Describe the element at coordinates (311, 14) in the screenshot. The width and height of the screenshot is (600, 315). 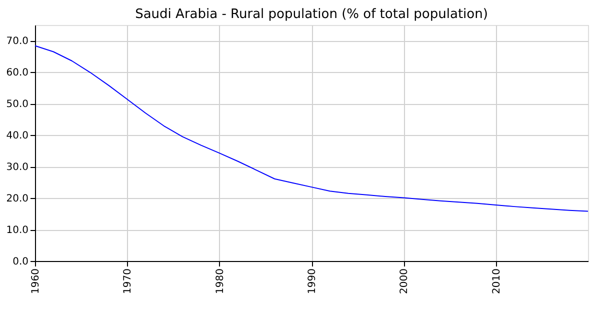
I see `chart-title: Saudi Arabia - Rural population (% of total population)` at that location.